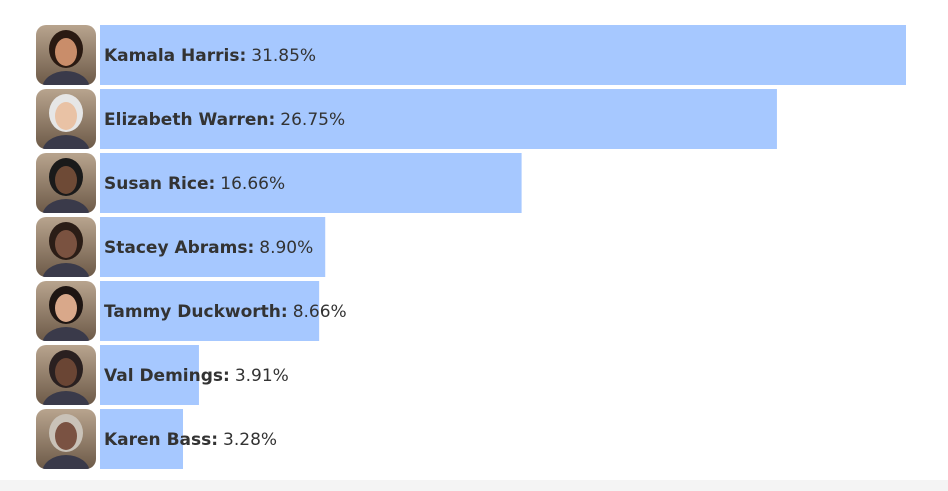 The image size is (948, 491). I want to click on value-label: 3.28%, so click(250, 440).